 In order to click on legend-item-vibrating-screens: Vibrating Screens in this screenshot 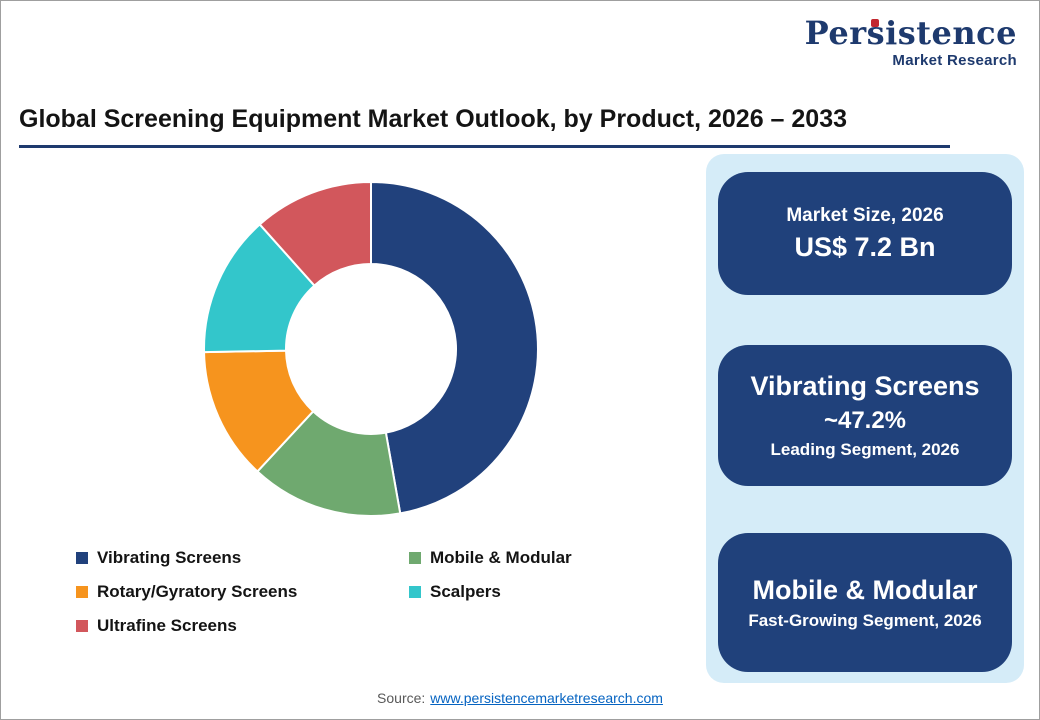, I will do `click(242, 558)`.